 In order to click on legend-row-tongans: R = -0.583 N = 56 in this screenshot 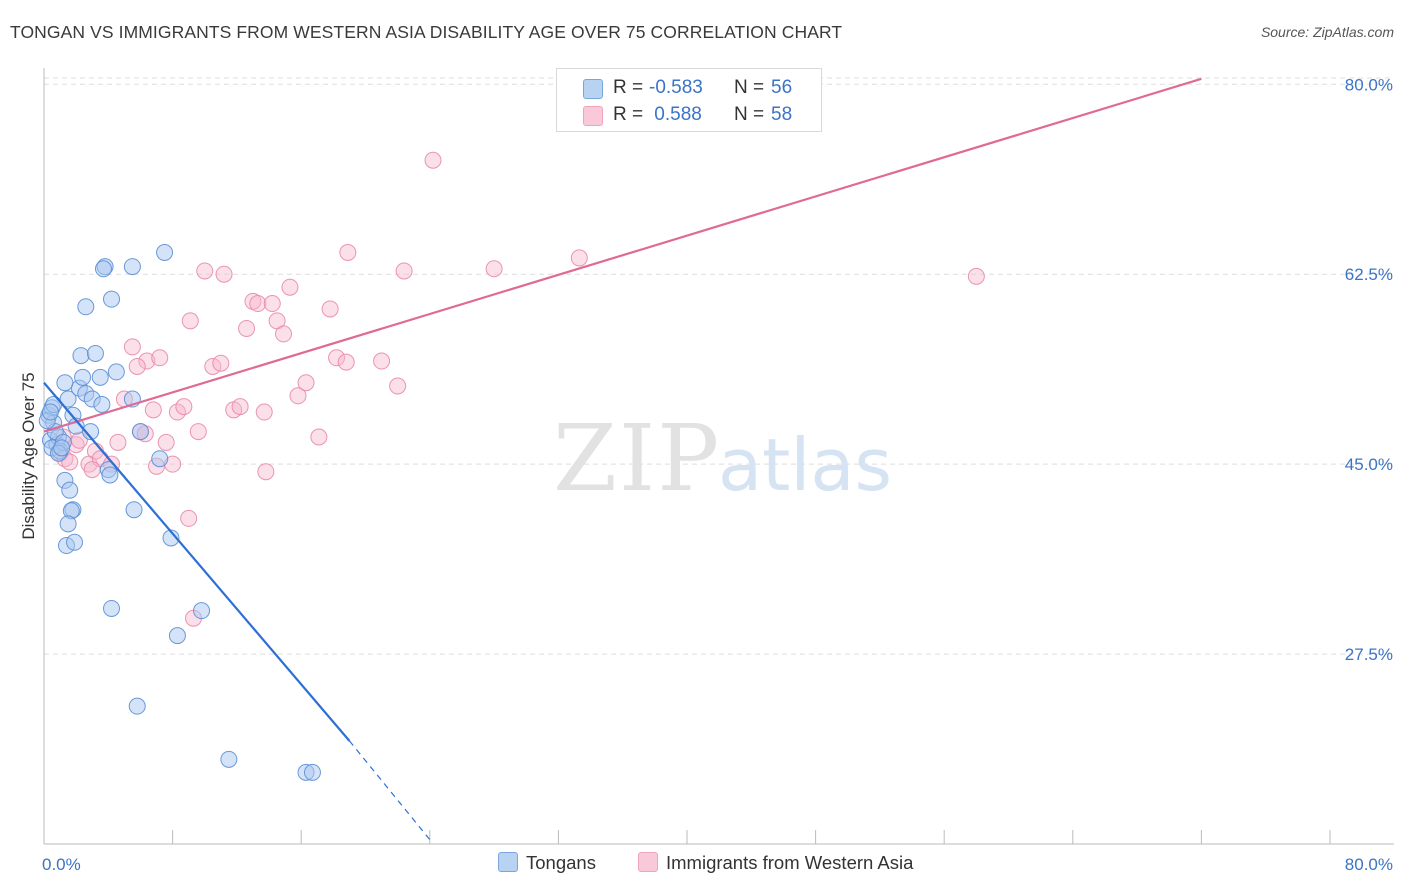, I will do `click(689, 88)`.